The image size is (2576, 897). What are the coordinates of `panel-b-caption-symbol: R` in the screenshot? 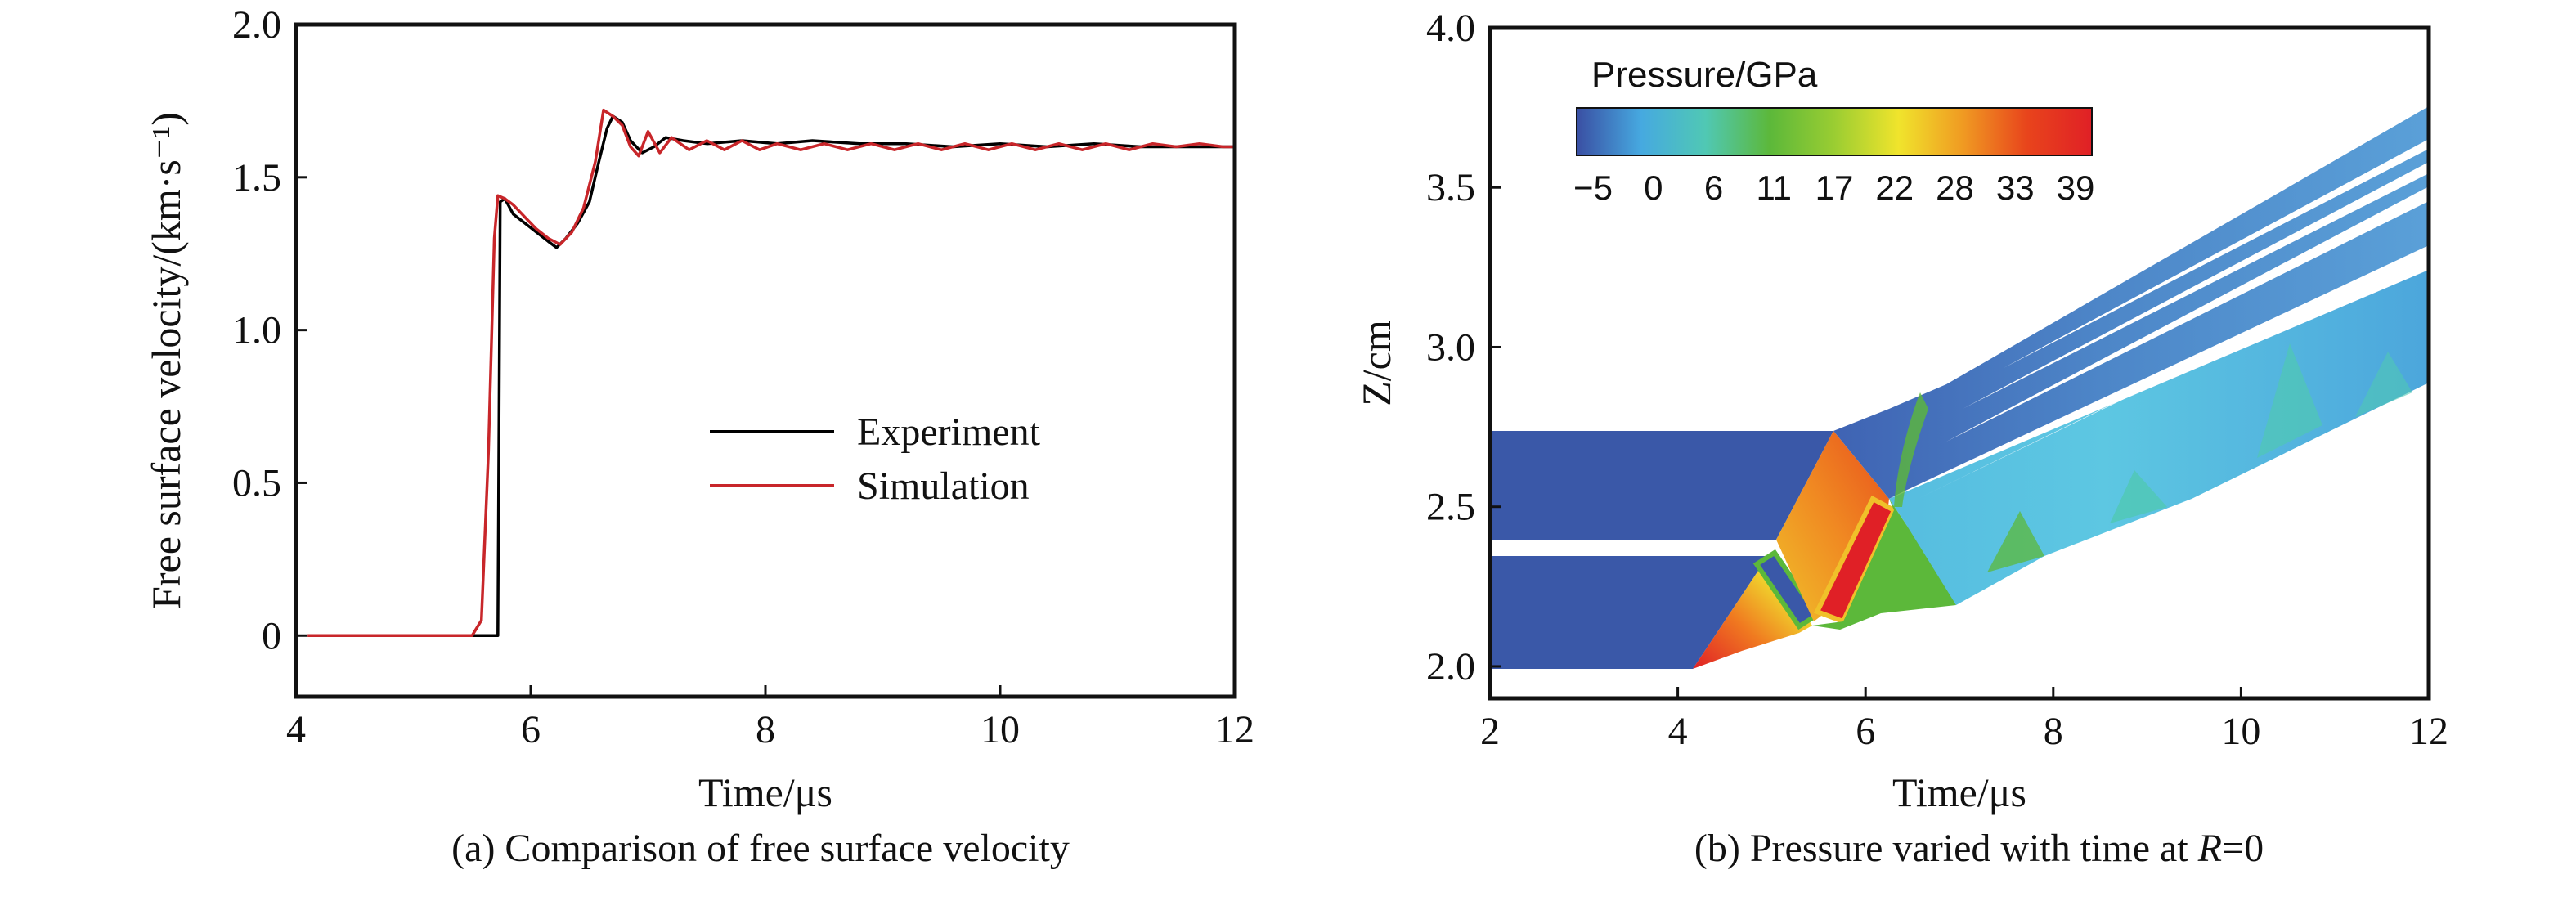 It's located at (2210, 848).